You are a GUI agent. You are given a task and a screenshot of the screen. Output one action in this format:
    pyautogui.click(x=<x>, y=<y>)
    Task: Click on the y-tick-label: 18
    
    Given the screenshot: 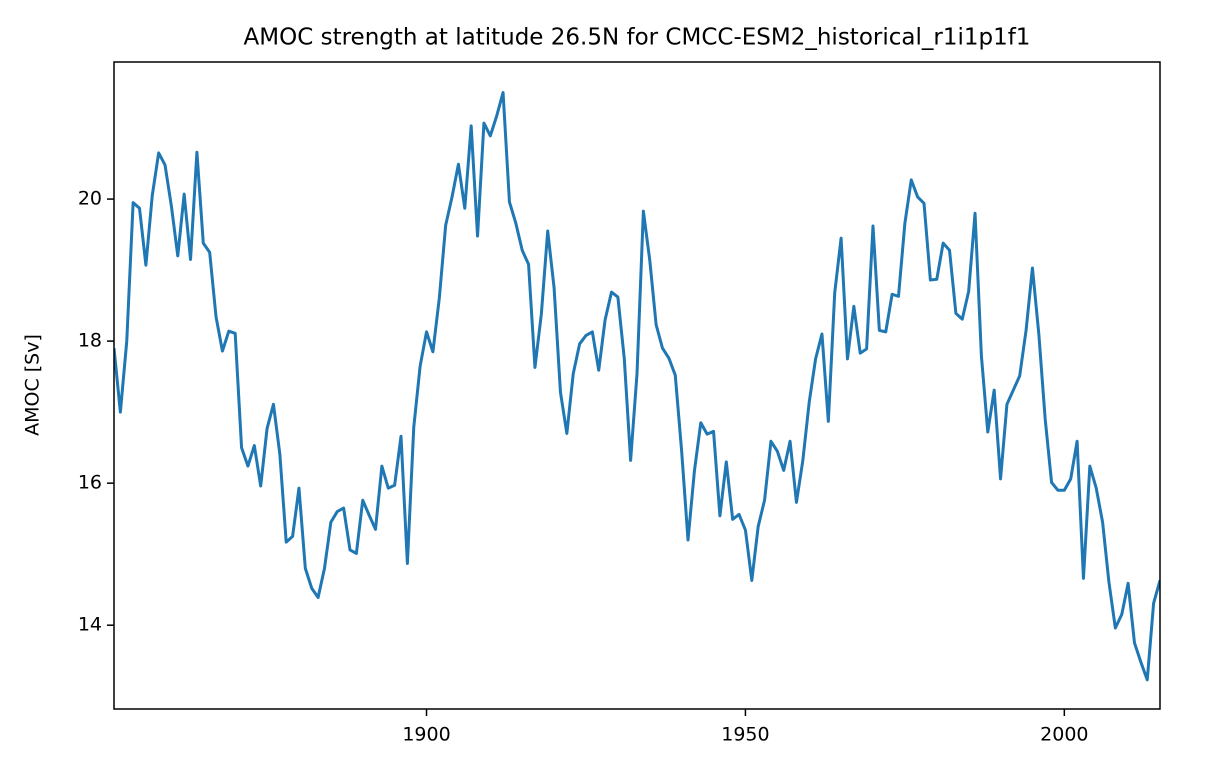 What is the action you would take?
    pyautogui.click(x=90, y=341)
    